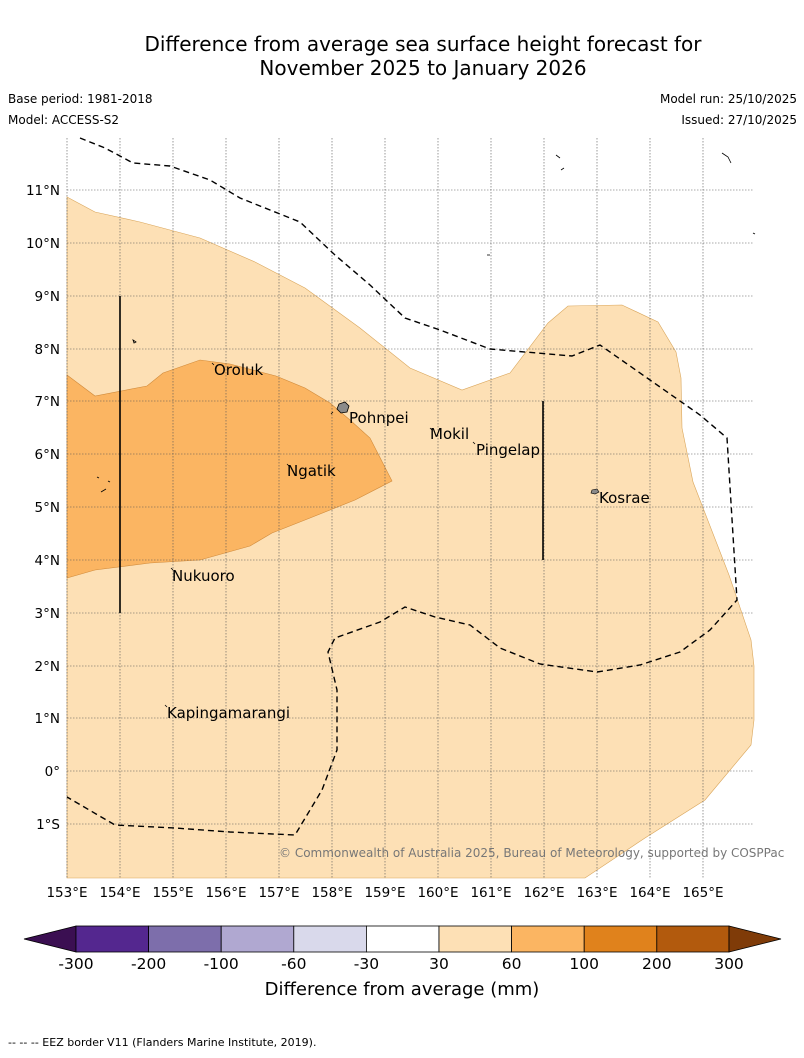 The width and height of the screenshot is (804, 1058). What do you see at coordinates (47, 402) in the screenshot?
I see `lat-label: 7°N` at bounding box center [47, 402].